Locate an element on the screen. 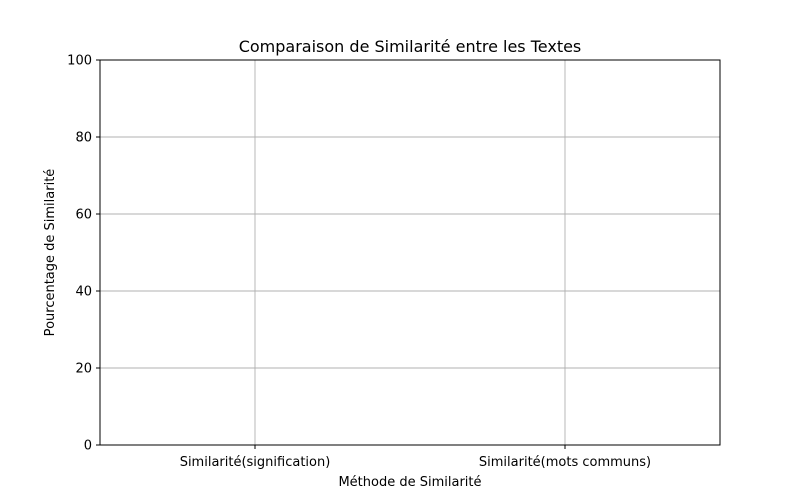 Image resolution: width=800 pixels, height=500 pixels. y-tick-label: 20 is located at coordinates (83, 369).